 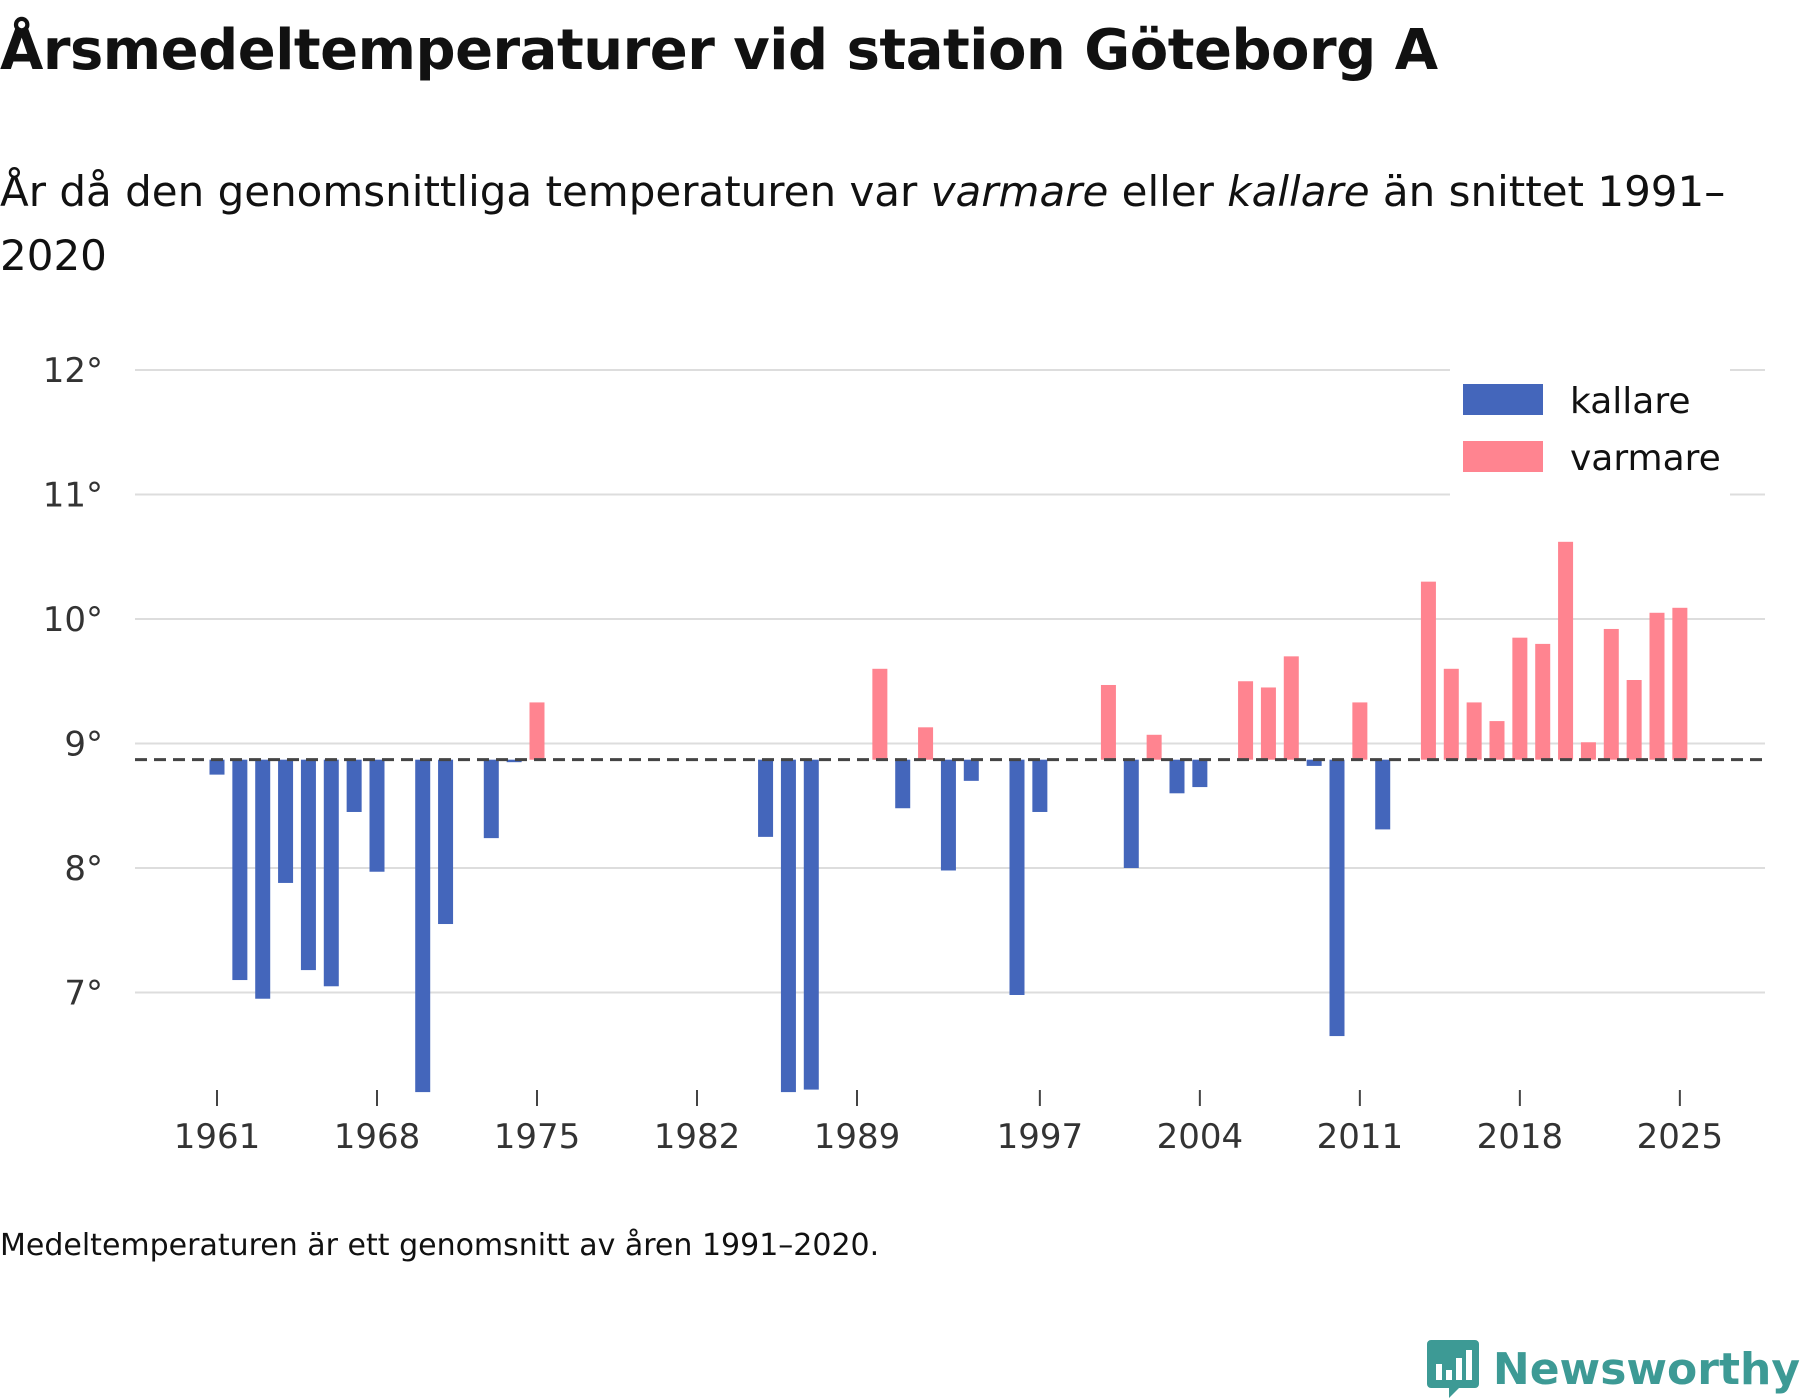 What do you see at coordinates (971, 770) in the screenshot?
I see `bar-1994` at bounding box center [971, 770].